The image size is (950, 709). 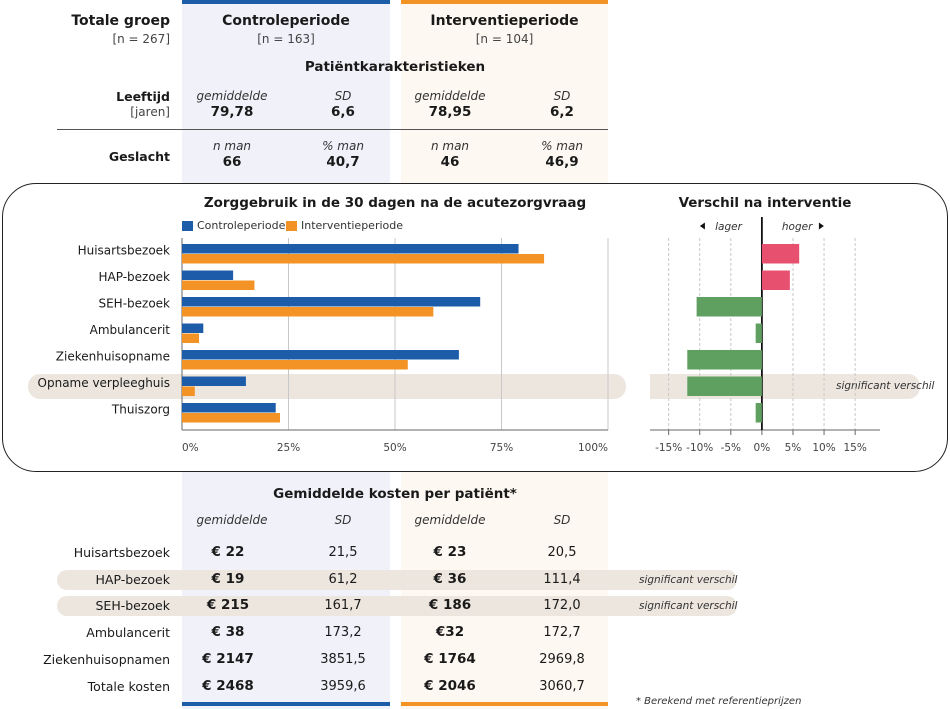 I want to click on cost-sd-intervention: 3060,7, so click(x=562, y=686).